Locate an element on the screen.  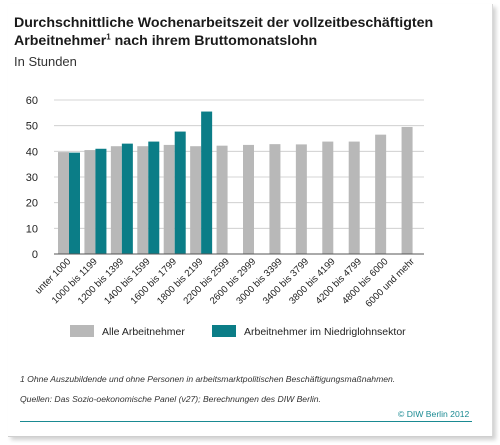
legend-swatch-low-wage is located at coordinates (224, 331).